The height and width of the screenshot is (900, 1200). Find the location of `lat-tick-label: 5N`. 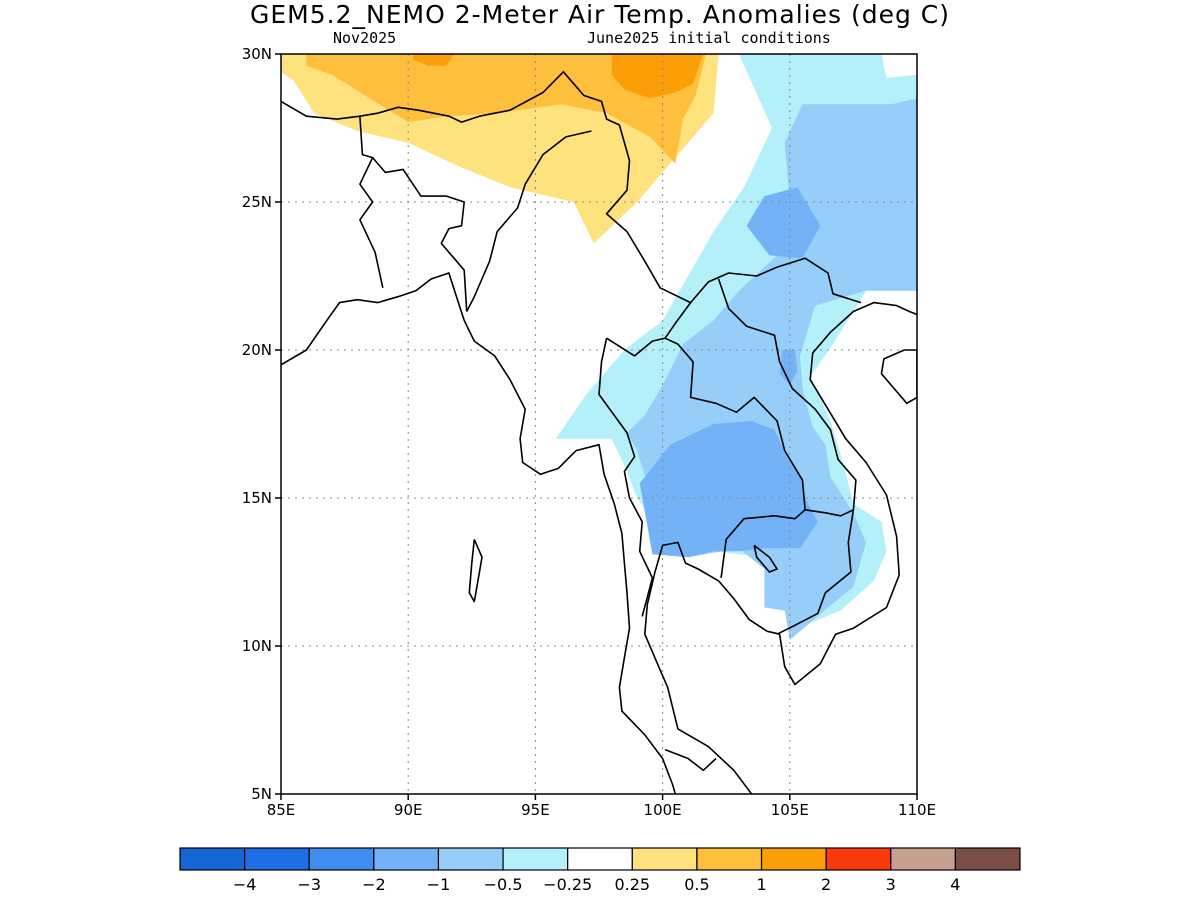

lat-tick-label: 5N is located at coordinates (261, 794).